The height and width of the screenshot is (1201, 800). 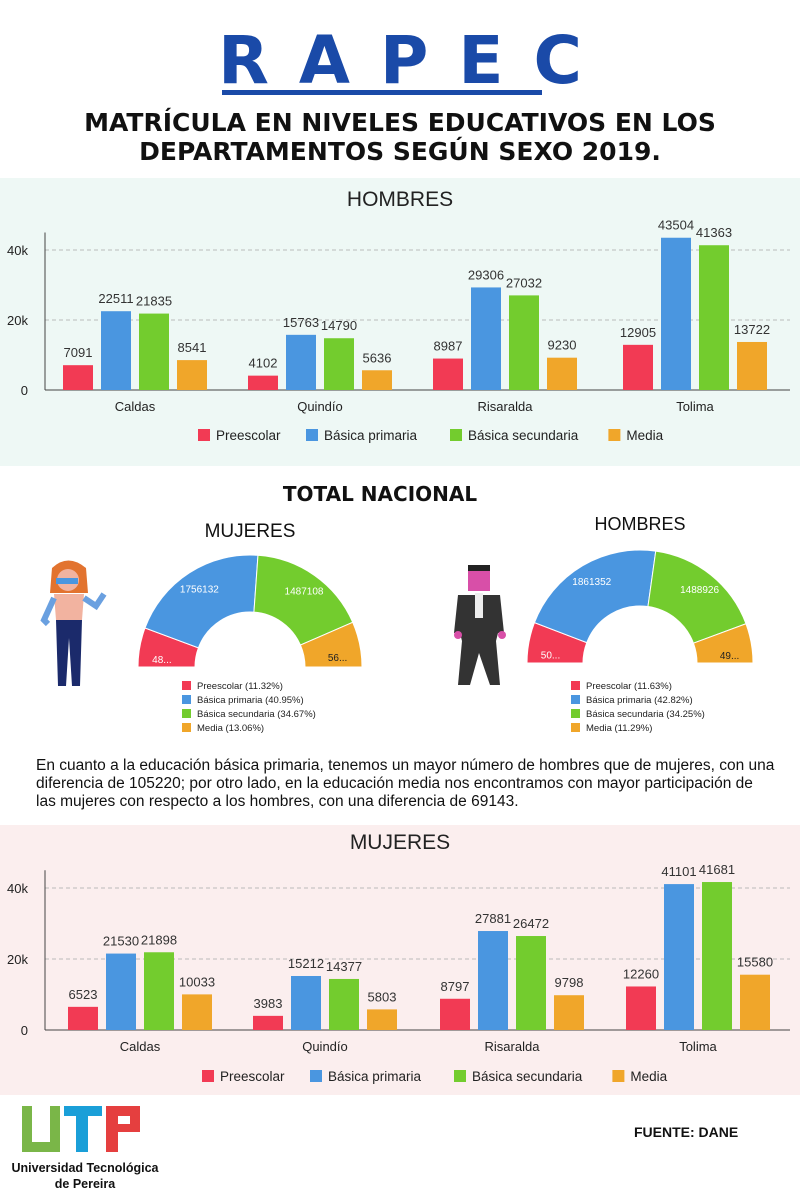 I want to click on chart-title-mujeres: MUJERES, so click(x=400, y=842).